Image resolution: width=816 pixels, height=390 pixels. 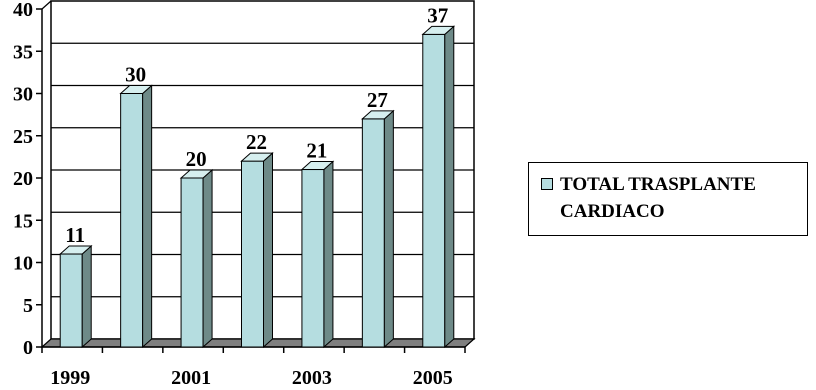 I want to click on y-tick-labels: 0 5 10 15 20 25 30 35 40, so click(x=23, y=179).